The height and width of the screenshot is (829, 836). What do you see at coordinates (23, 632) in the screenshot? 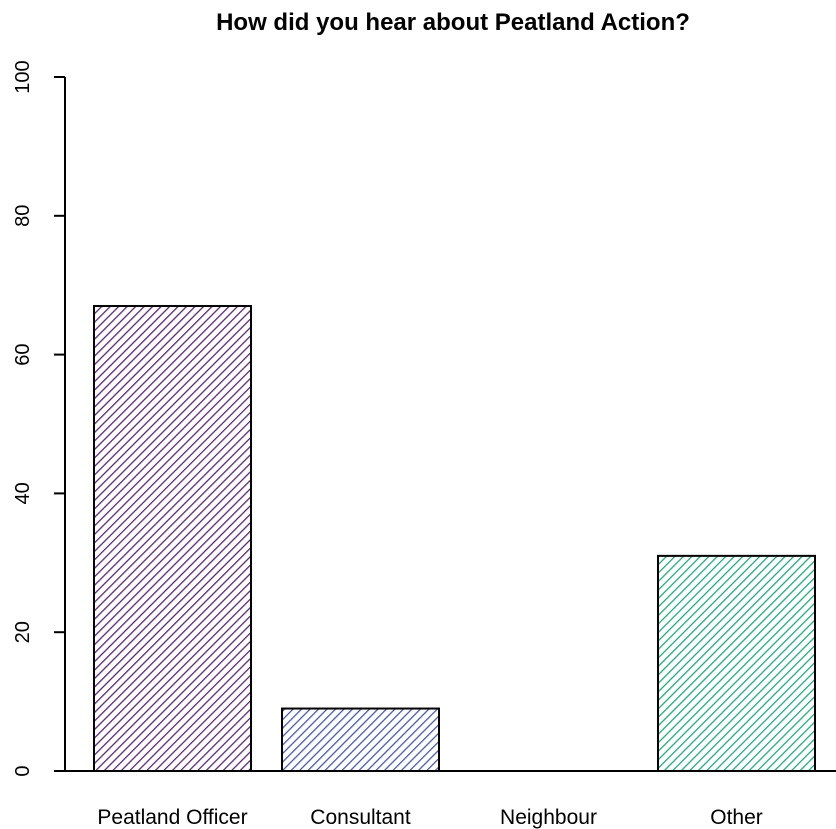
I see `y-tick-label: 20` at bounding box center [23, 632].